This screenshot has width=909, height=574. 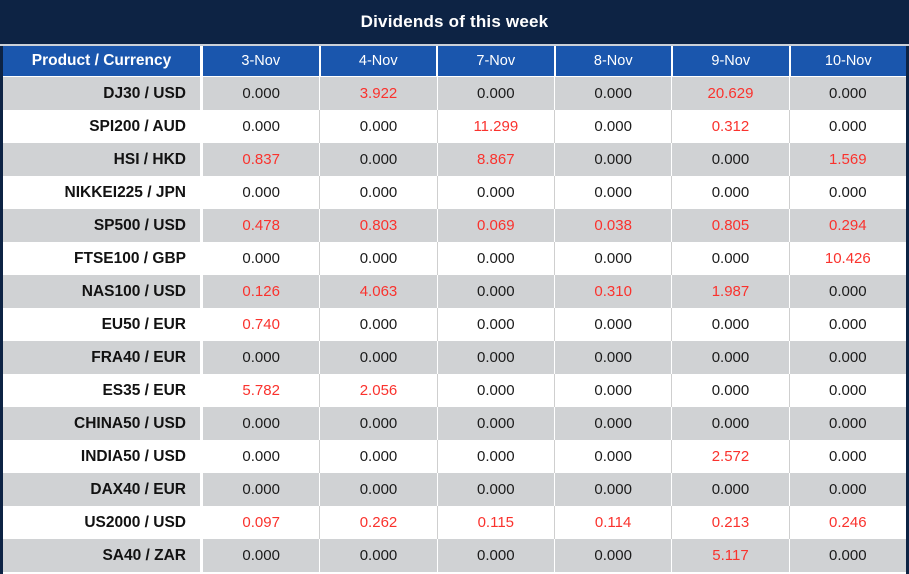 I want to click on dividend-value-cell: 4.063, so click(x=377, y=291).